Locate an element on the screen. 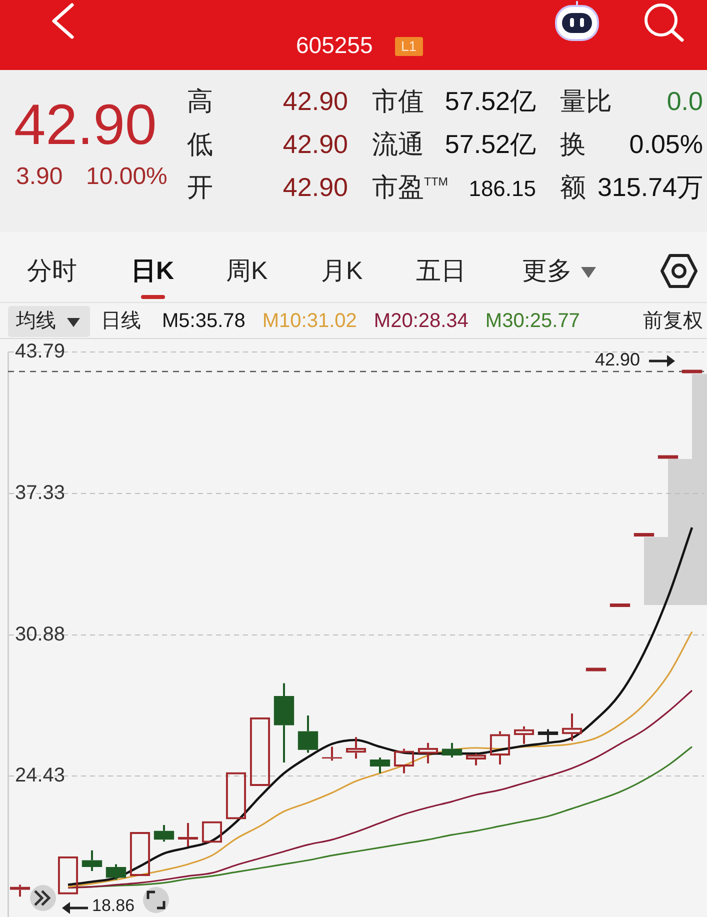 Image resolution: width=707 pixels, height=917 pixels. y-tick-label: 43.79 is located at coordinates (40, 351).